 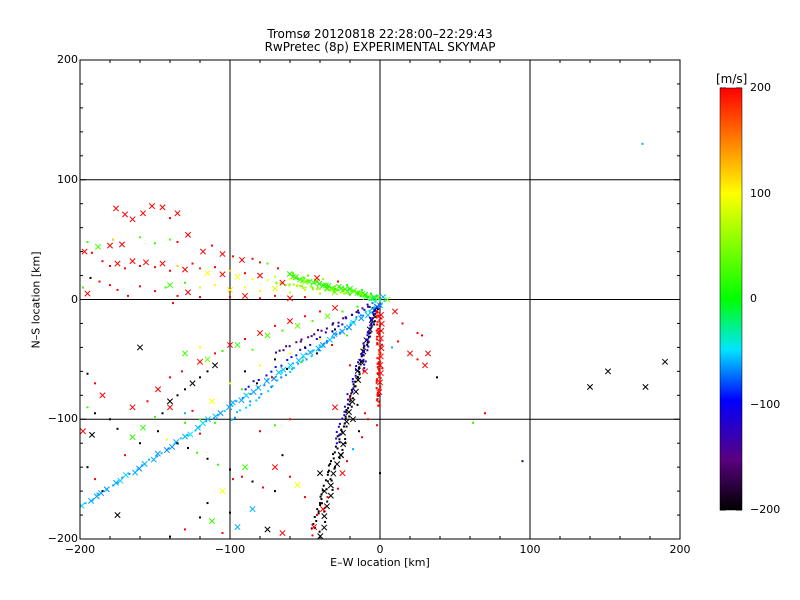 What do you see at coordinates (760, 193) in the screenshot?
I see `colorbar-tick-label: 100` at bounding box center [760, 193].